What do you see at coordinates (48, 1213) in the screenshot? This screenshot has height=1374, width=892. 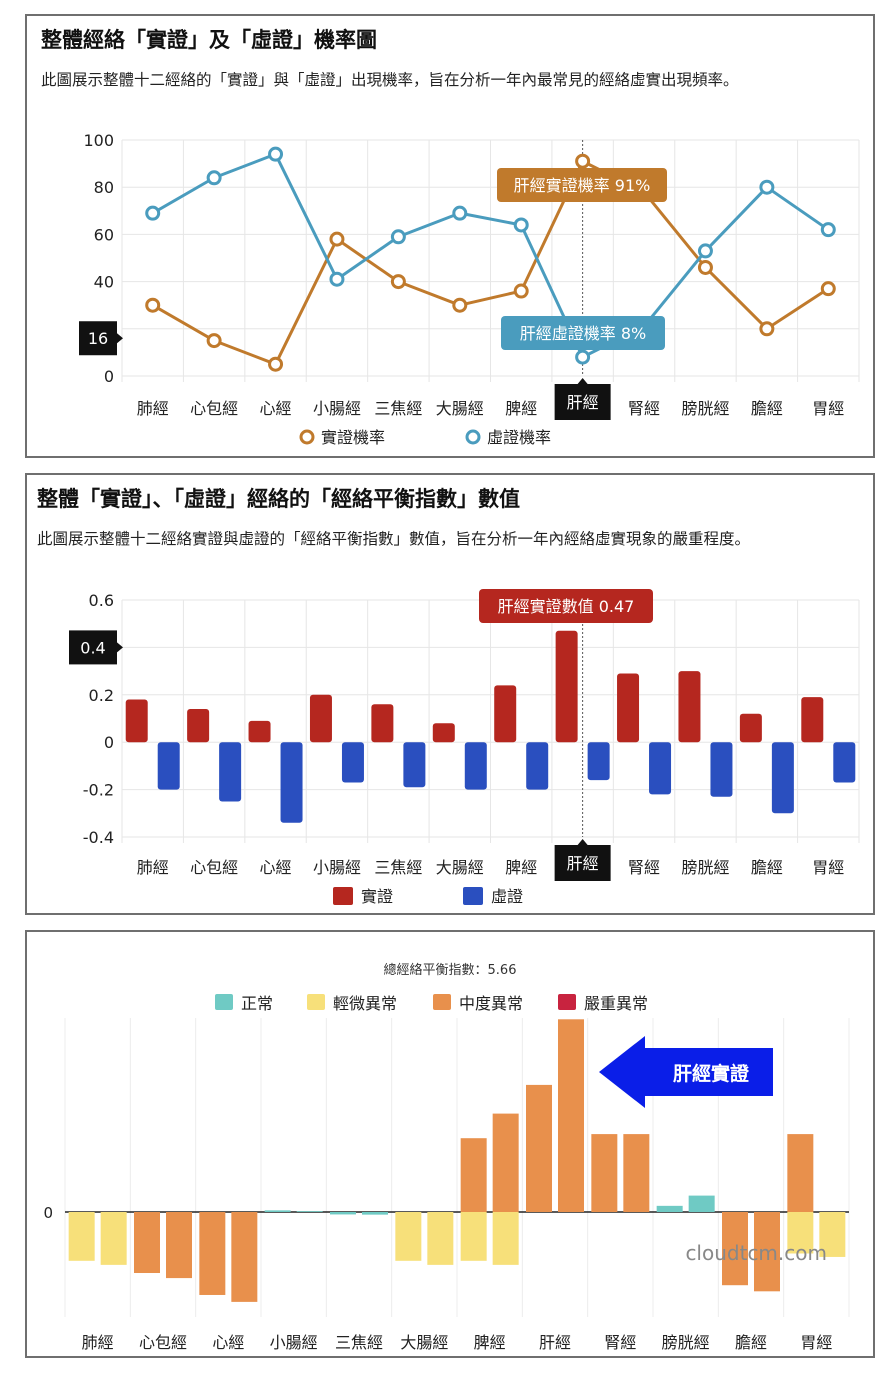 I see `y-zero-label: 0` at bounding box center [48, 1213].